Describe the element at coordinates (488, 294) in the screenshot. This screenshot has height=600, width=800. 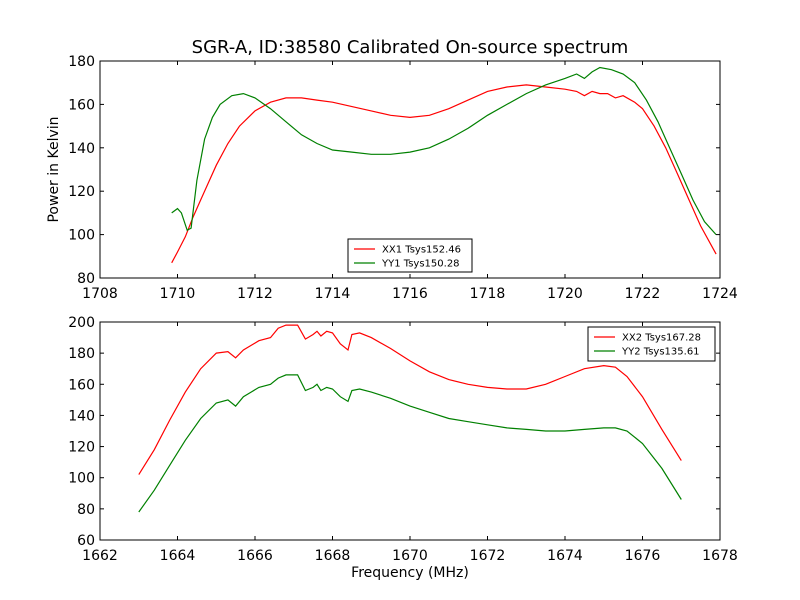
I see `x-tick-label: 1718` at that location.